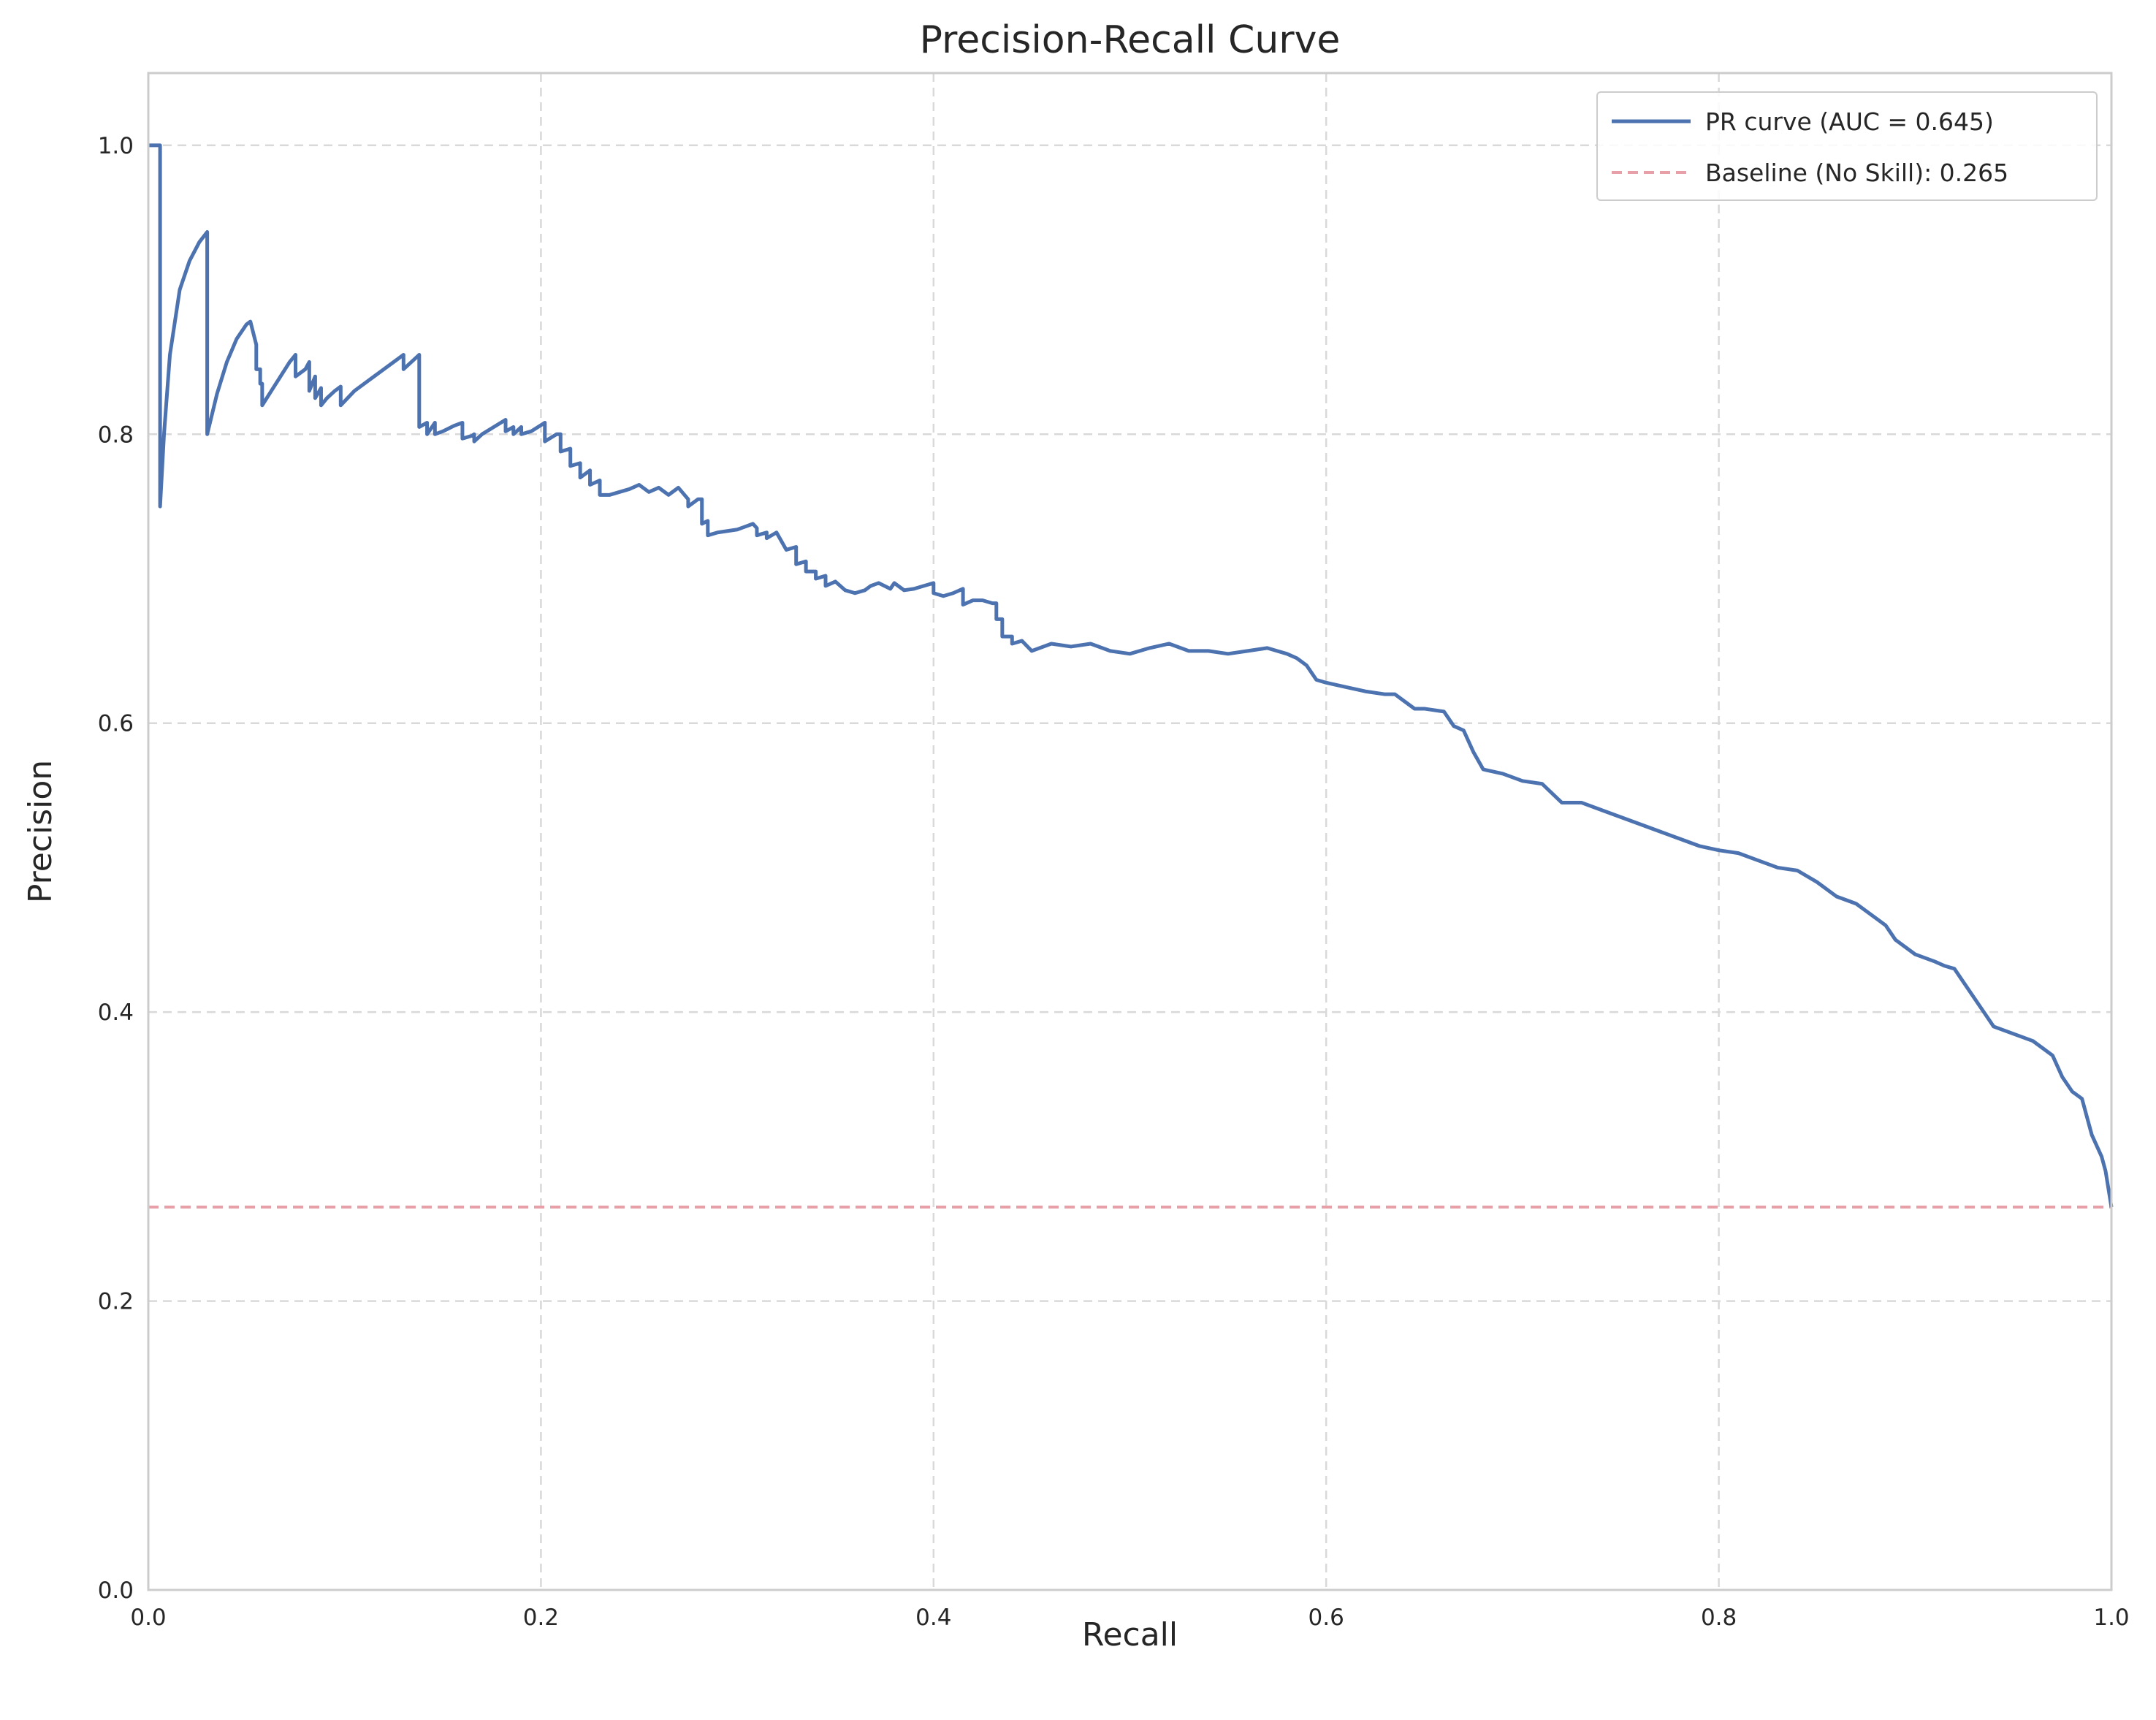 The width and height of the screenshot is (2156, 1720). What do you see at coordinates (148, 1618) in the screenshot?
I see `x-tick-label: 0.0` at bounding box center [148, 1618].